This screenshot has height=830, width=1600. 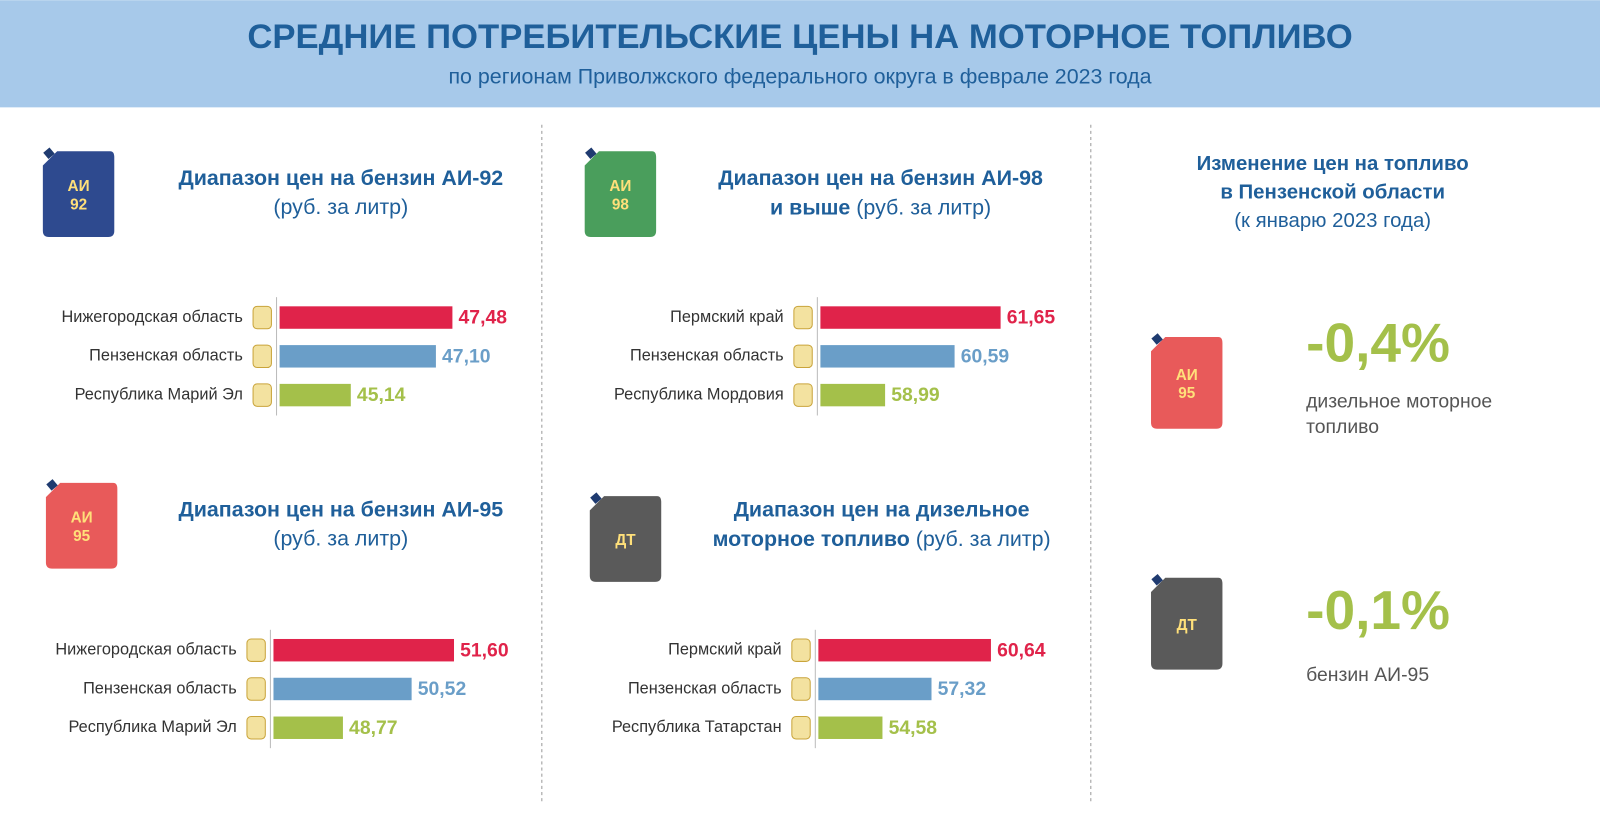 What do you see at coordinates (1021, 650) in the screenshot?
I see `value-label: 60,64` at bounding box center [1021, 650].